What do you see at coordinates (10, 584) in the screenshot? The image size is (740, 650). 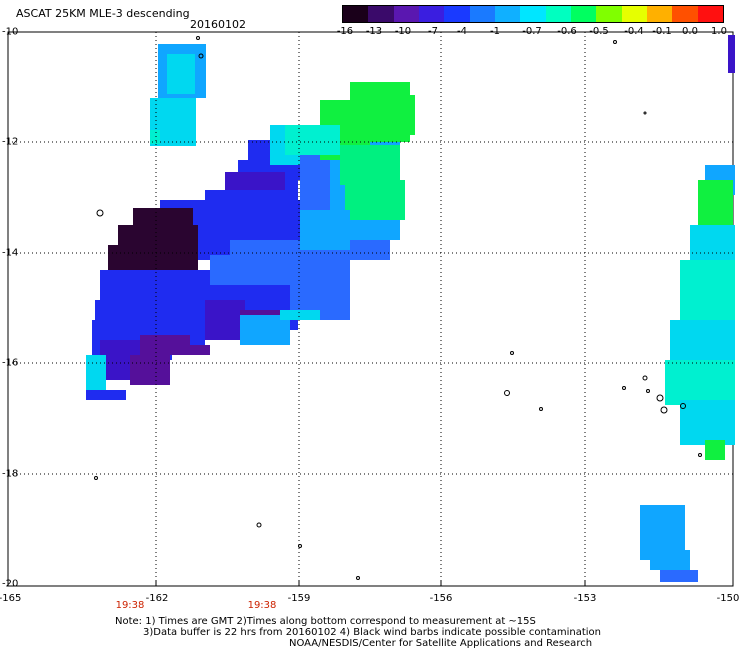 I see `lat-label: -20` at bounding box center [10, 584].